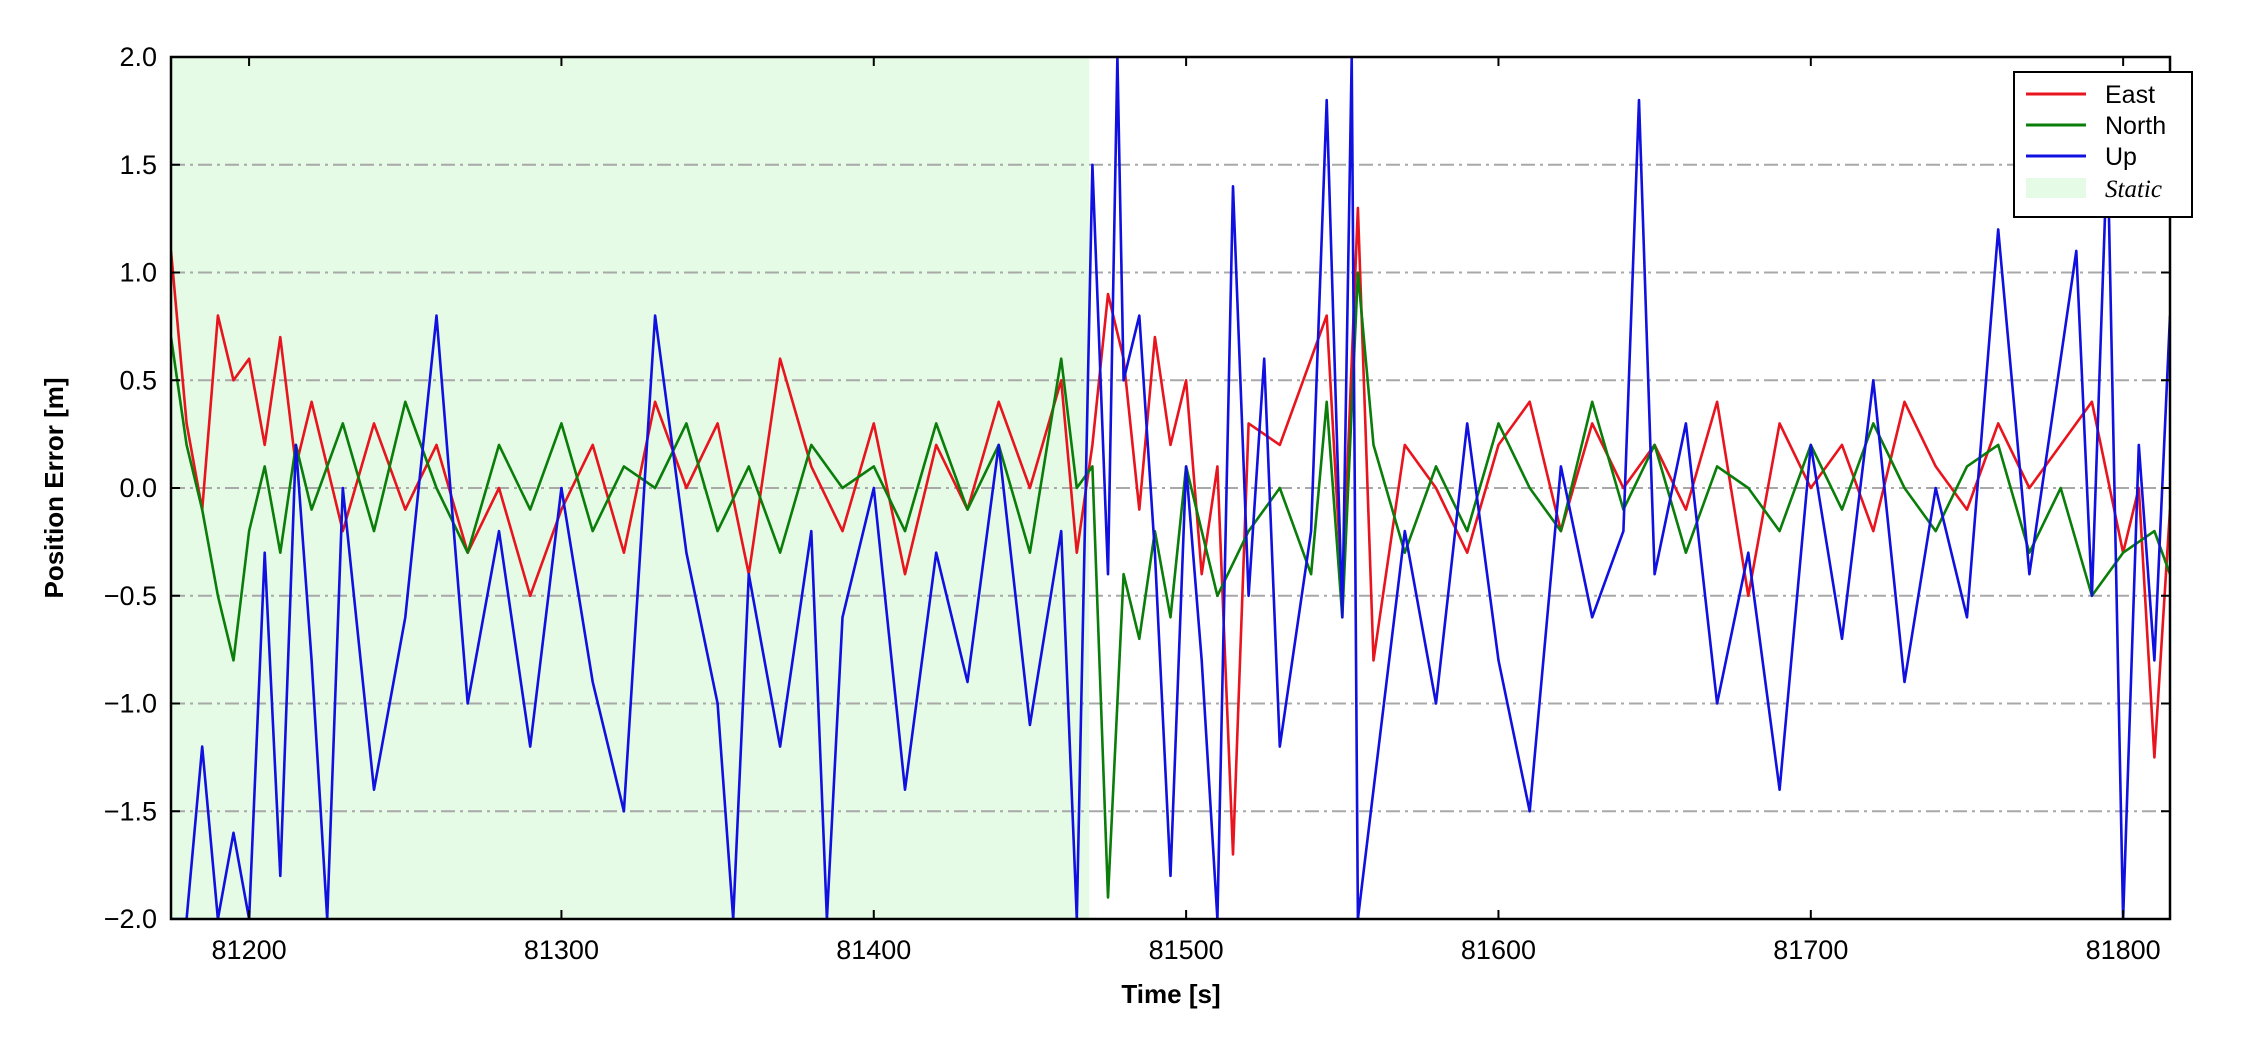 The width and height of the screenshot is (2250, 1050). Describe the element at coordinates (130, 919) in the screenshot. I see `y-tick-label: −2.0` at that location.